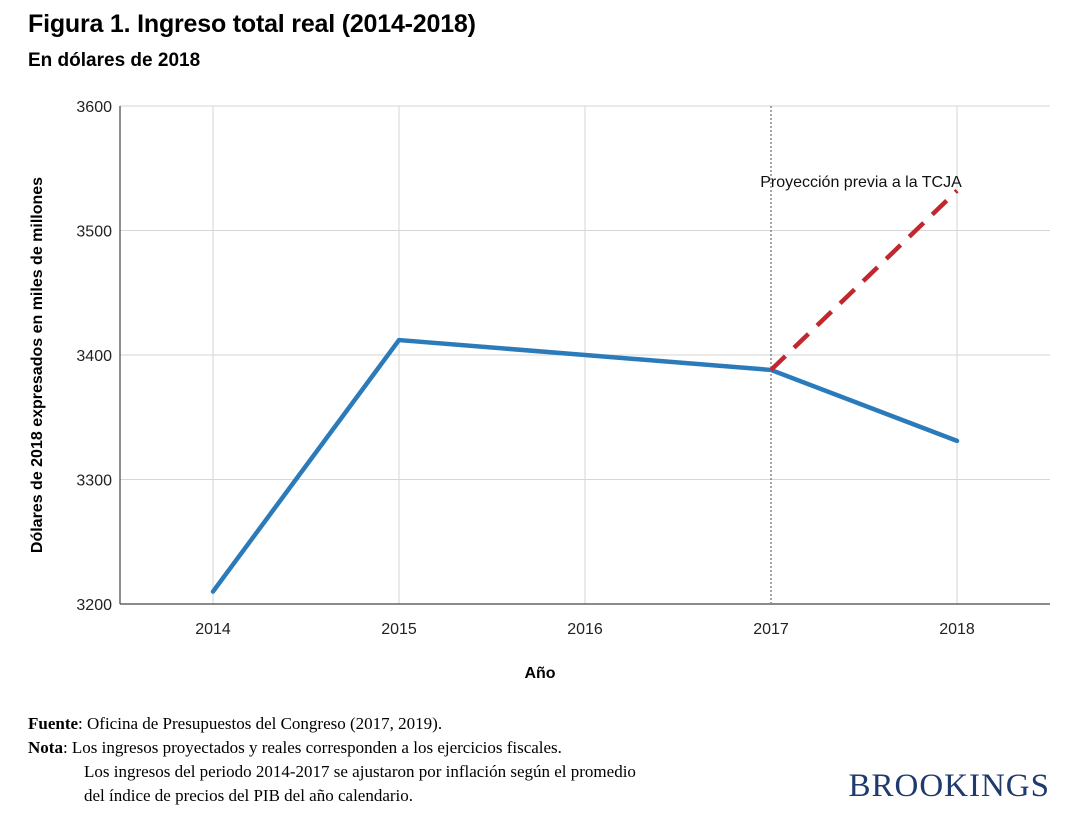 Image resolution: width=1080 pixels, height=825 pixels. What do you see at coordinates (114, 60) in the screenshot?
I see `chart-subtitle: En dólares de 2018` at bounding box center [114, 60].